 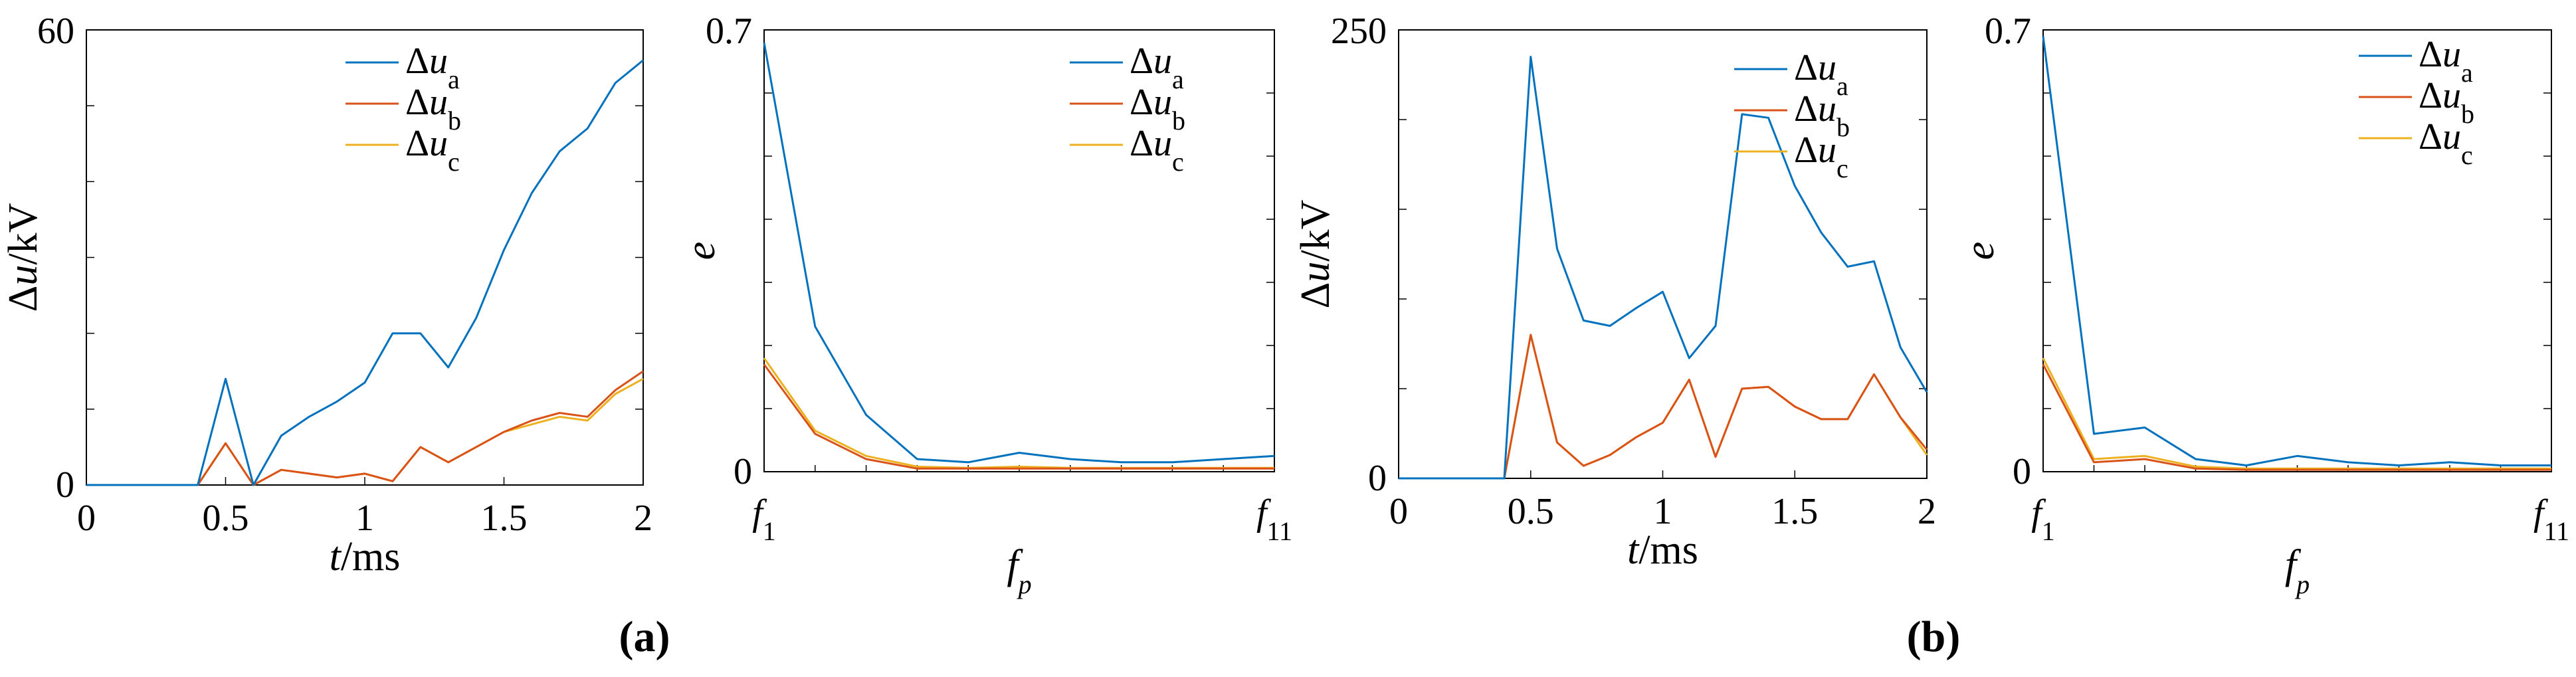 What do you see at coordinates (1359, 31) in the screenshot?
I see `y-tick-label: 250` at bounding box center [1359, 31].